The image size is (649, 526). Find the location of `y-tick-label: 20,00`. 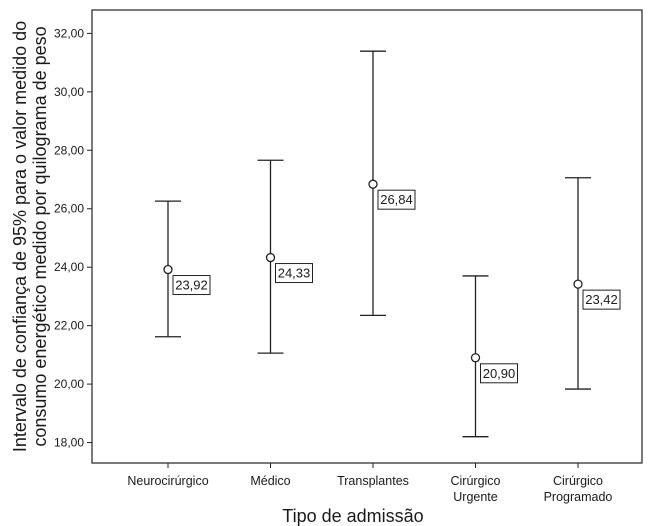

y-tick-label: 20,00 is located at coordinates (69, 384).